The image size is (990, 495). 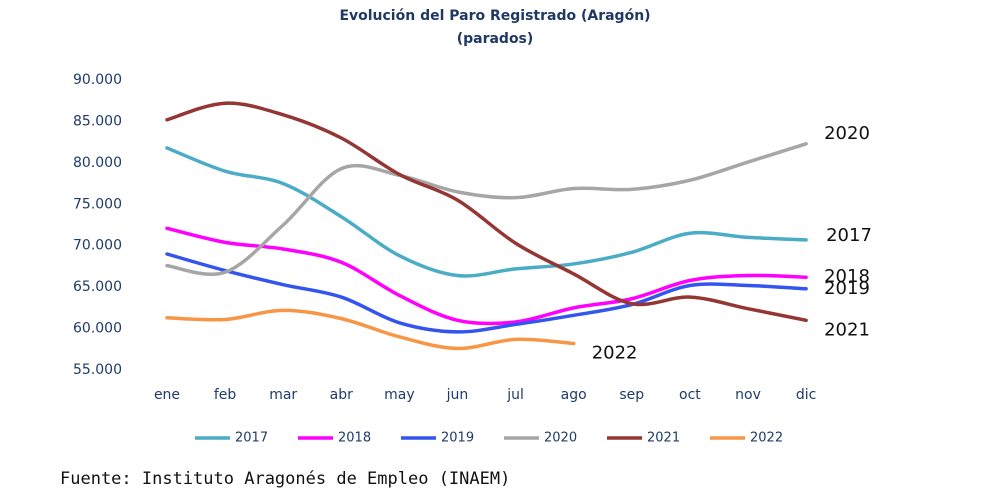 I want to click on series-end-label: 2021, so click(x=847, y=329).